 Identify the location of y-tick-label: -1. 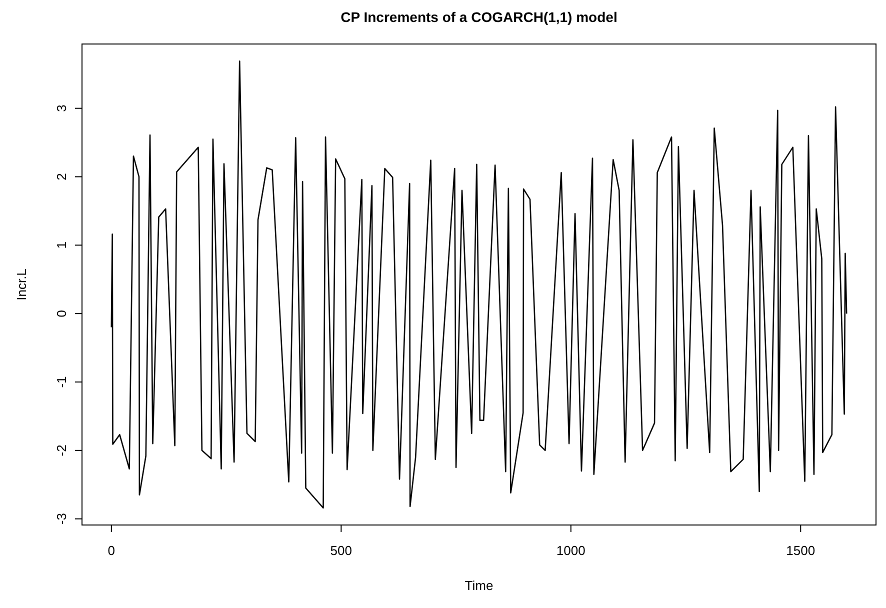
(61, 382).